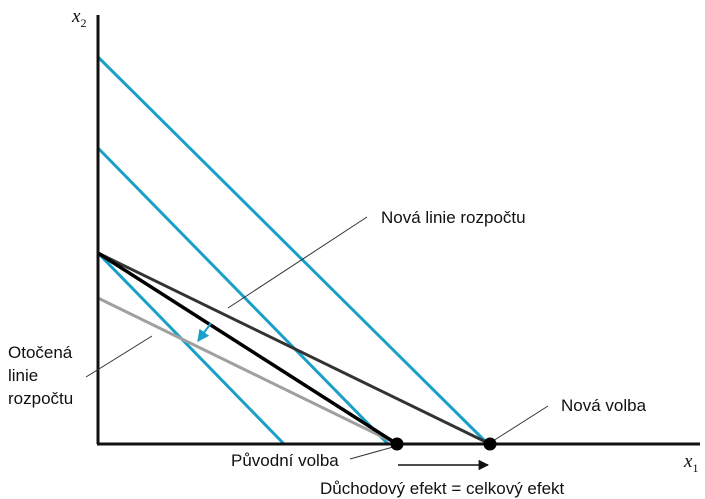  I want to click on rotated-budget-line-label: Otočená linie rozpočtu, so click(42, 375).